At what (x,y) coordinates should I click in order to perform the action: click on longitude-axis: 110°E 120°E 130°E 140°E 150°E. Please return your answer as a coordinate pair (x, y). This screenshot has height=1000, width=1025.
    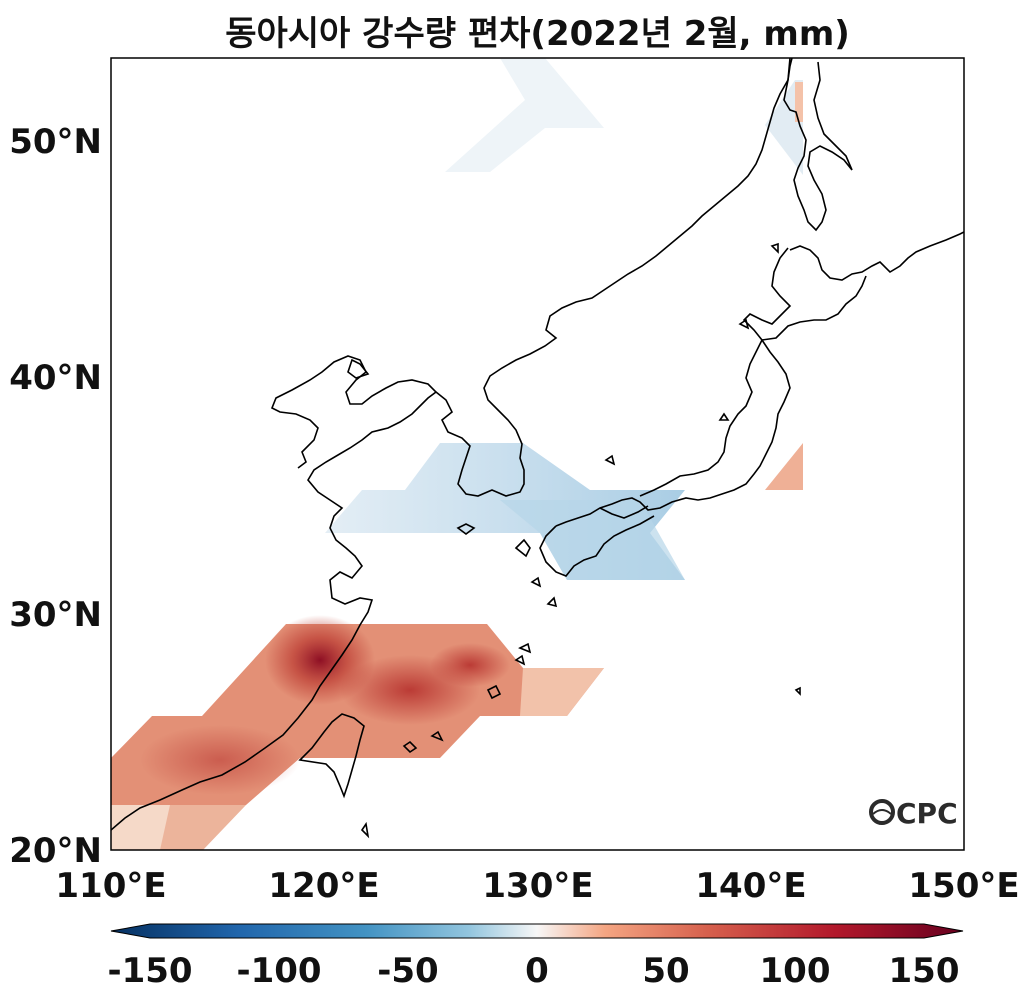
    Looking at the image, I should click on (537, 886).